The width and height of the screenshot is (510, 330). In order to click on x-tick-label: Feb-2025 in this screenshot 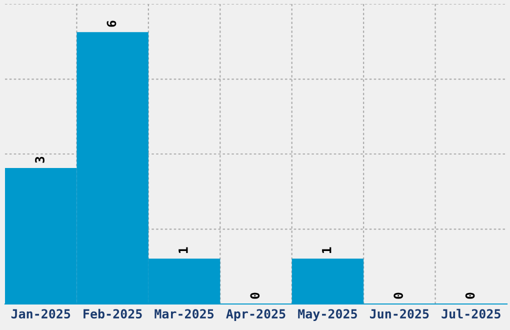, I will do `click(113, 313)`.